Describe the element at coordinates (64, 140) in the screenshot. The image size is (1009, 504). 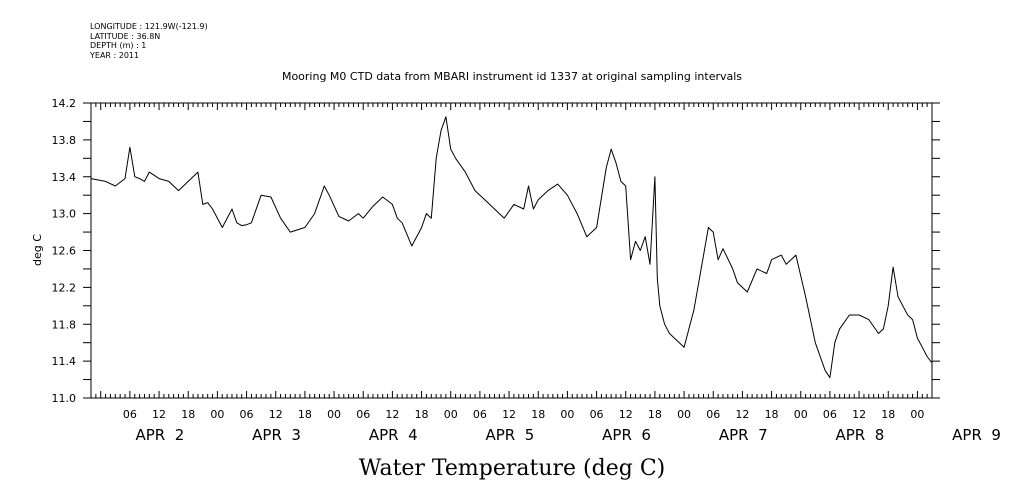
I see `y-tick-label: 13.8` at that location.